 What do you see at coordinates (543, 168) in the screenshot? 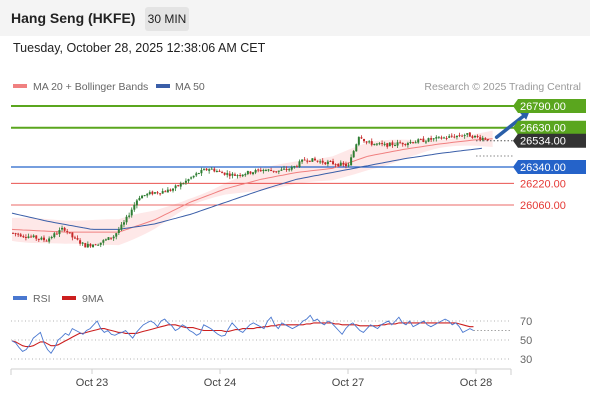
I see `level-tag-26340.00: 26340.00` at bounding box center [543, 168].